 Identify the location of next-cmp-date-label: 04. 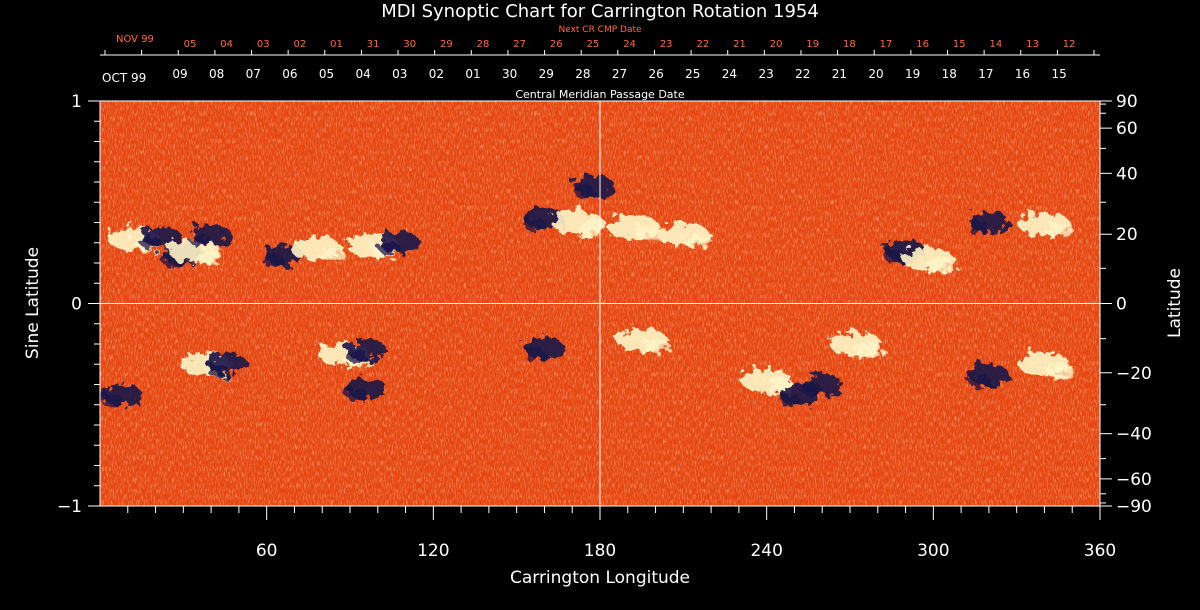
(226, 44).